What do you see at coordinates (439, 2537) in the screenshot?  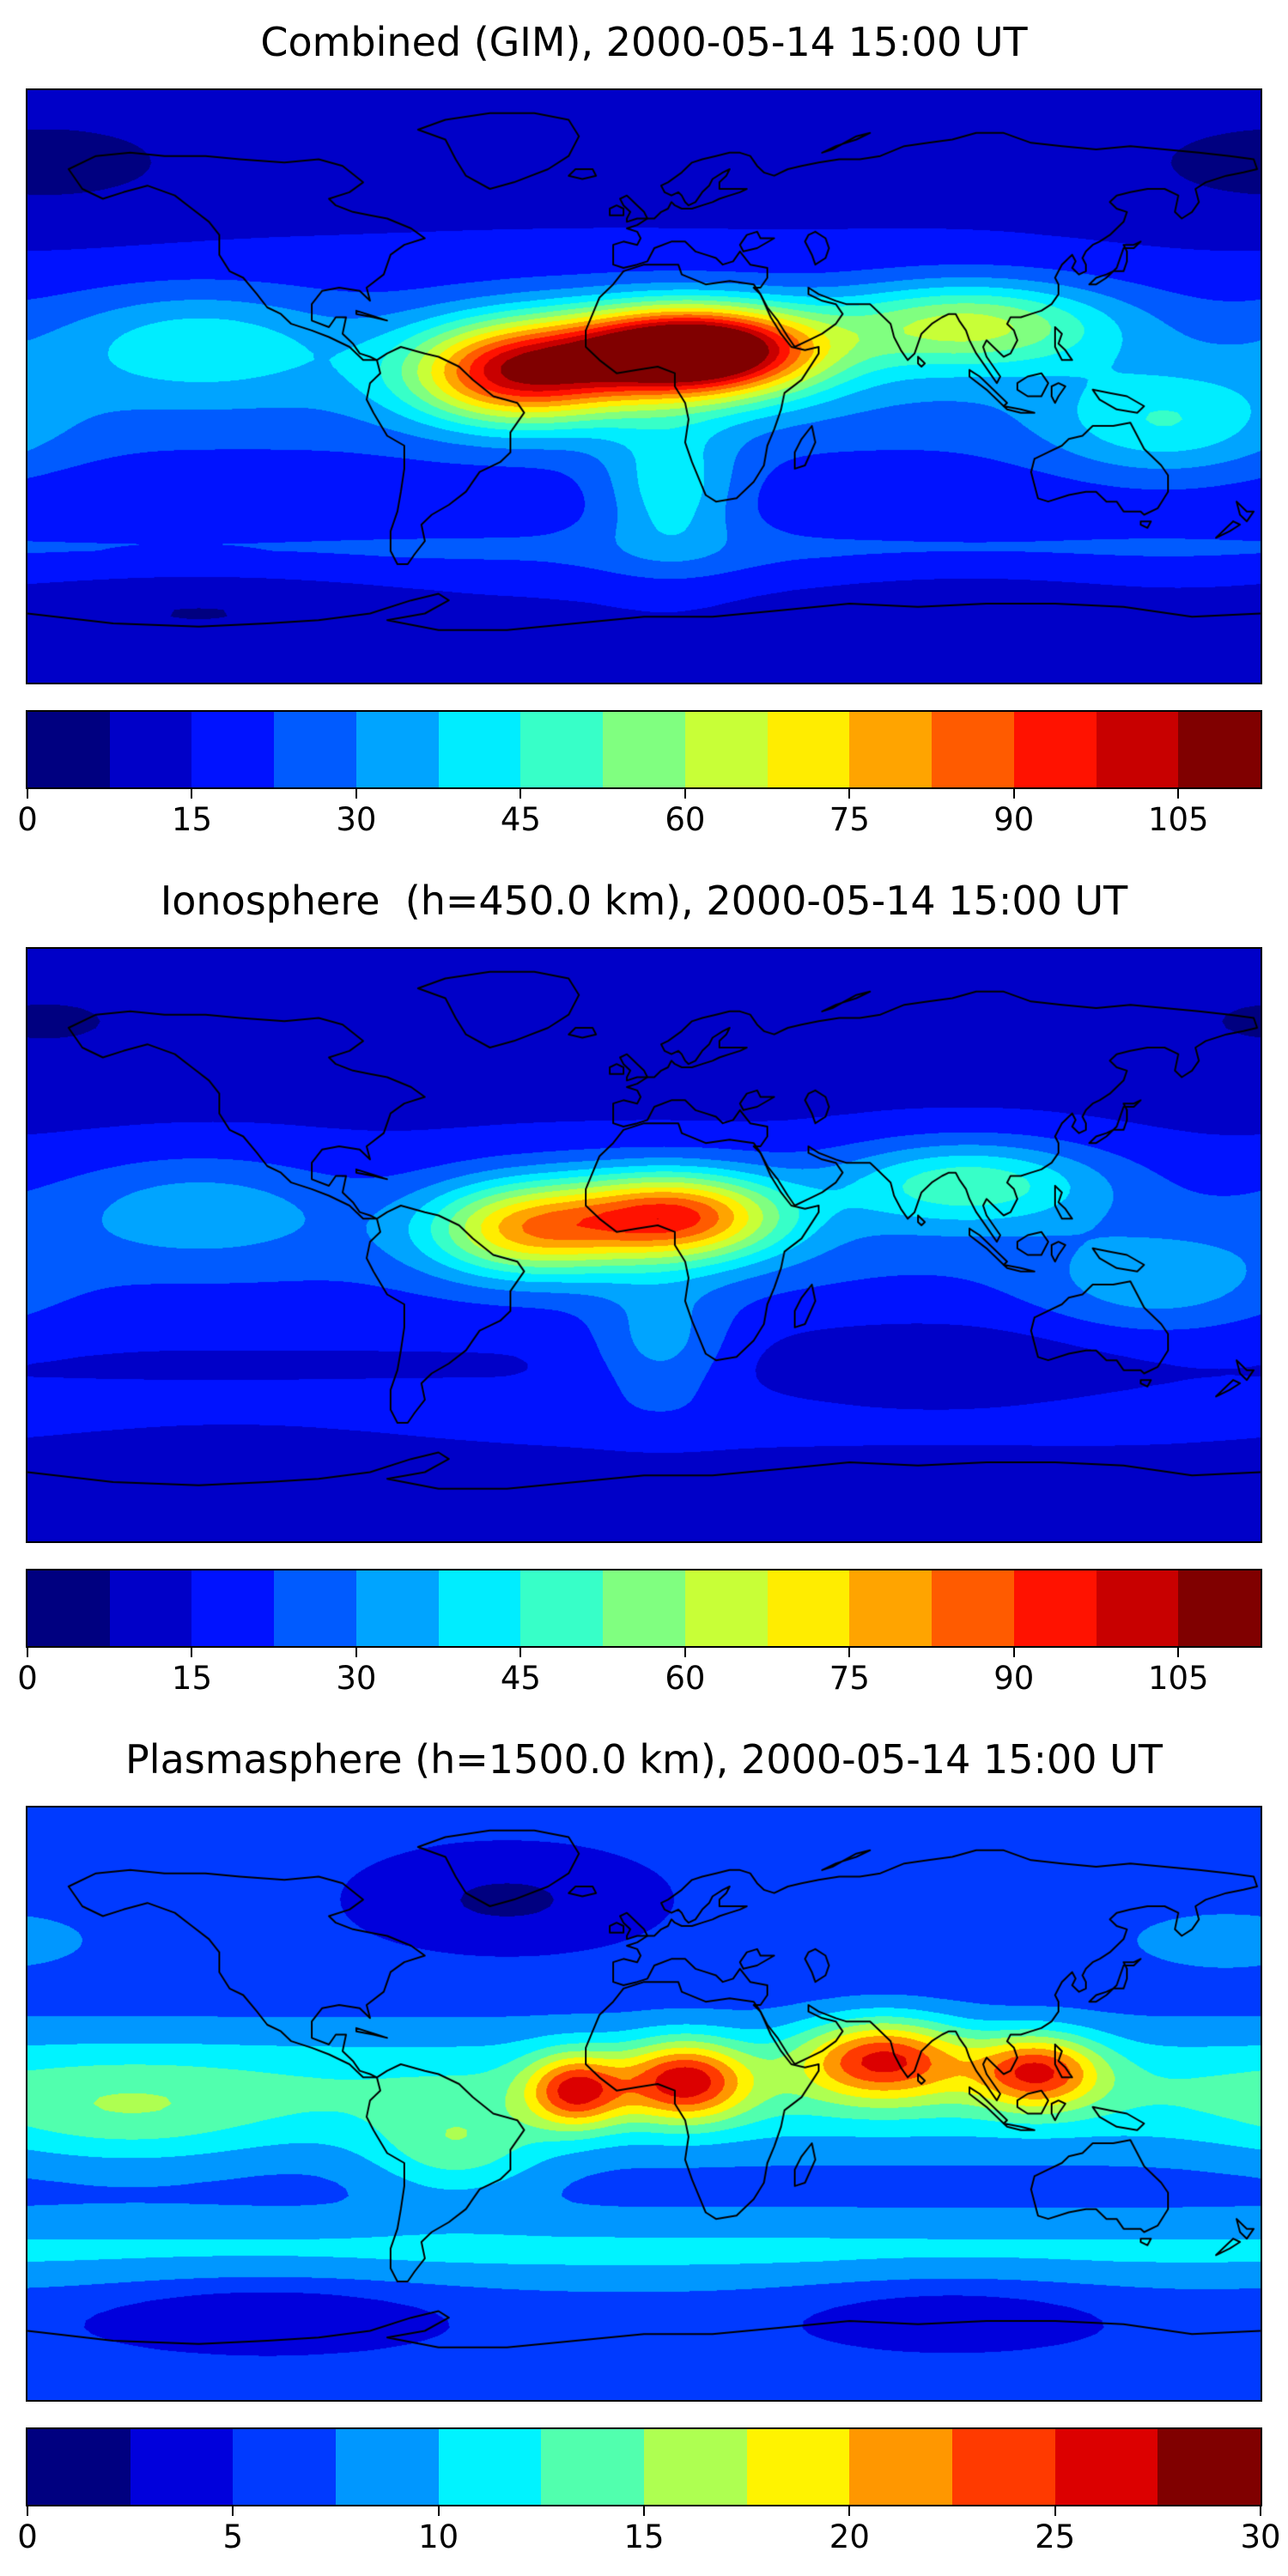 I see `colorbar-tick-label: 10` at bounding box center [439, 2537].